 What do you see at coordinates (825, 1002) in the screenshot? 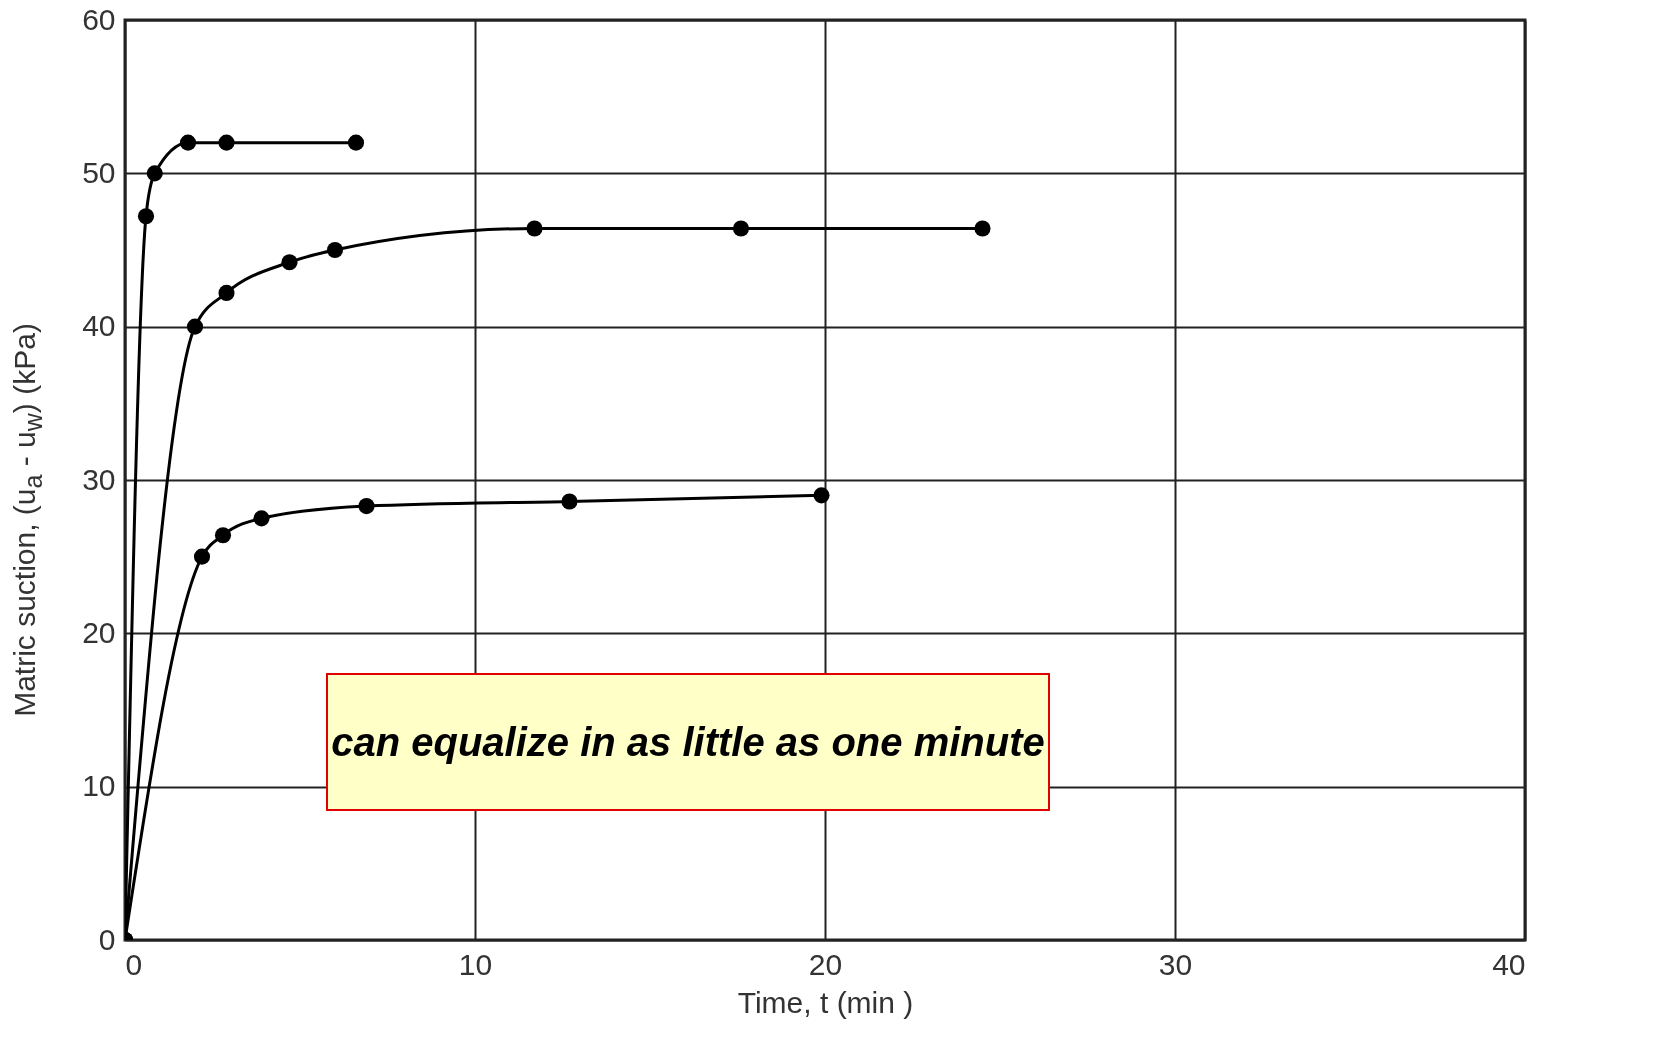
I see `x-axis-title: Time, t (min )` at bounding box center [825, 1002].